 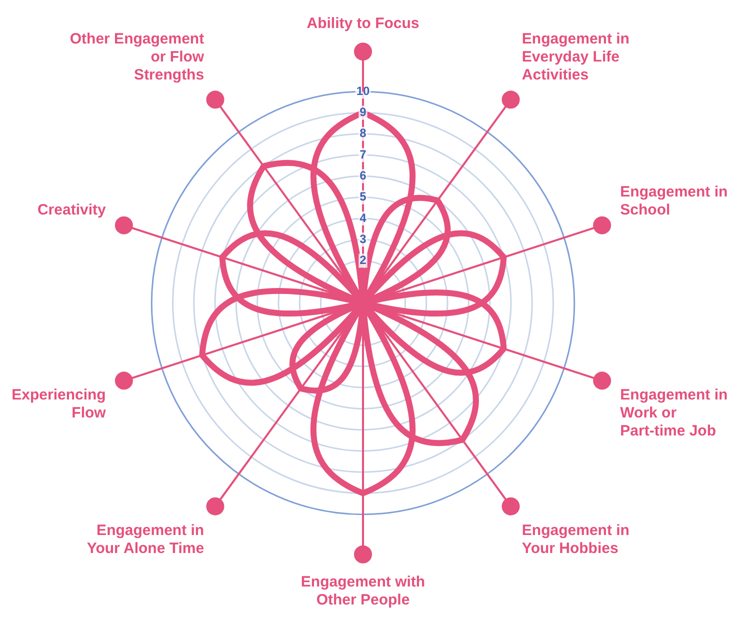 What do you see at coordinates (363, 260) in the screenshot?
I see `y-tick-label: 2` at bounding box center [363, 260].